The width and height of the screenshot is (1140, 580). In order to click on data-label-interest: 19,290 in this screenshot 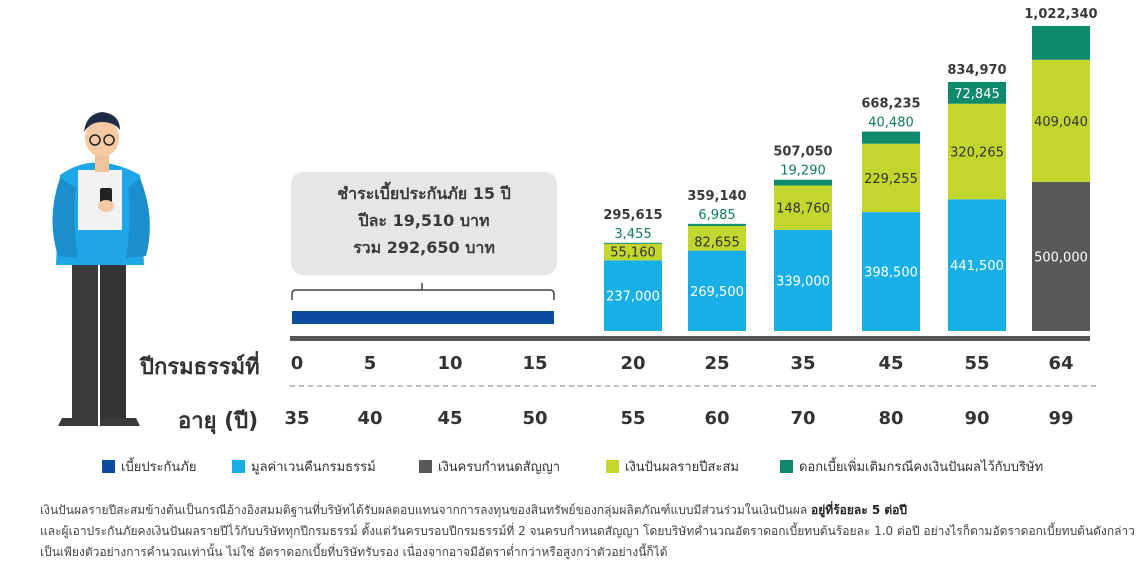, I will do `click(803, 171)`.